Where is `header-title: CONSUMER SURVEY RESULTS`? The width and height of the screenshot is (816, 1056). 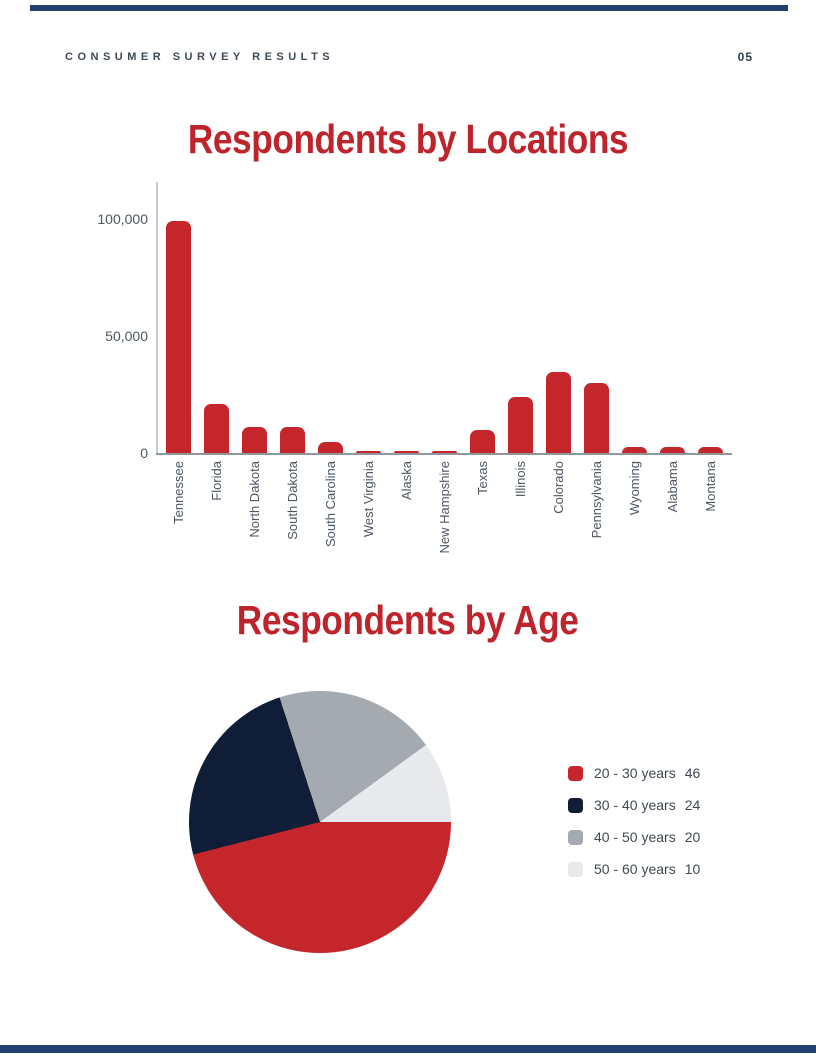 header-title: CONSUMER SURVEY RESULTS is located at coordinates (200, 57).